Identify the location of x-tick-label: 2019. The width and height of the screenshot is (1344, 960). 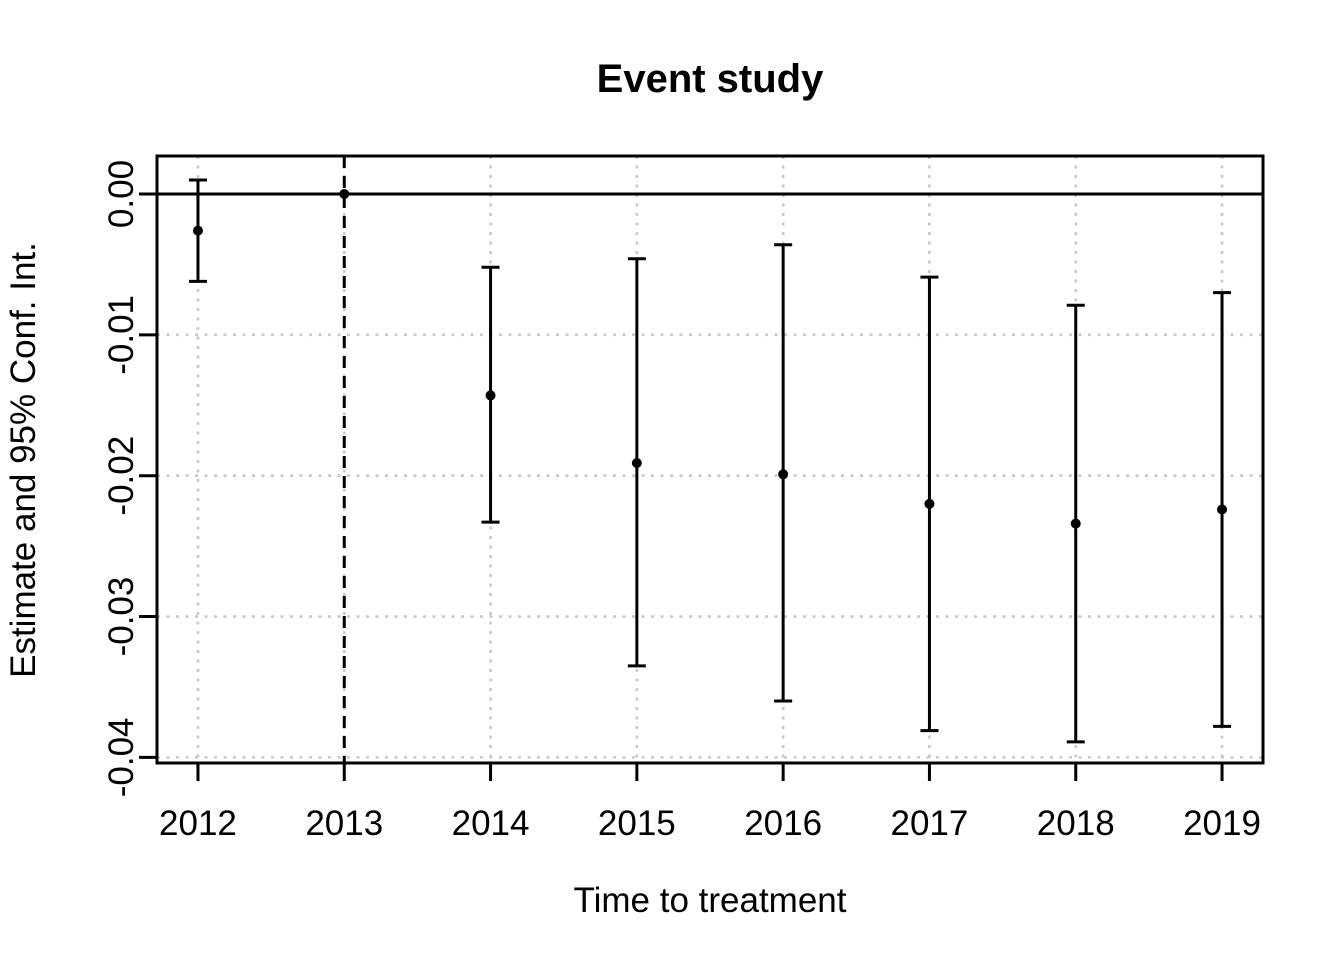
(1222, 823).